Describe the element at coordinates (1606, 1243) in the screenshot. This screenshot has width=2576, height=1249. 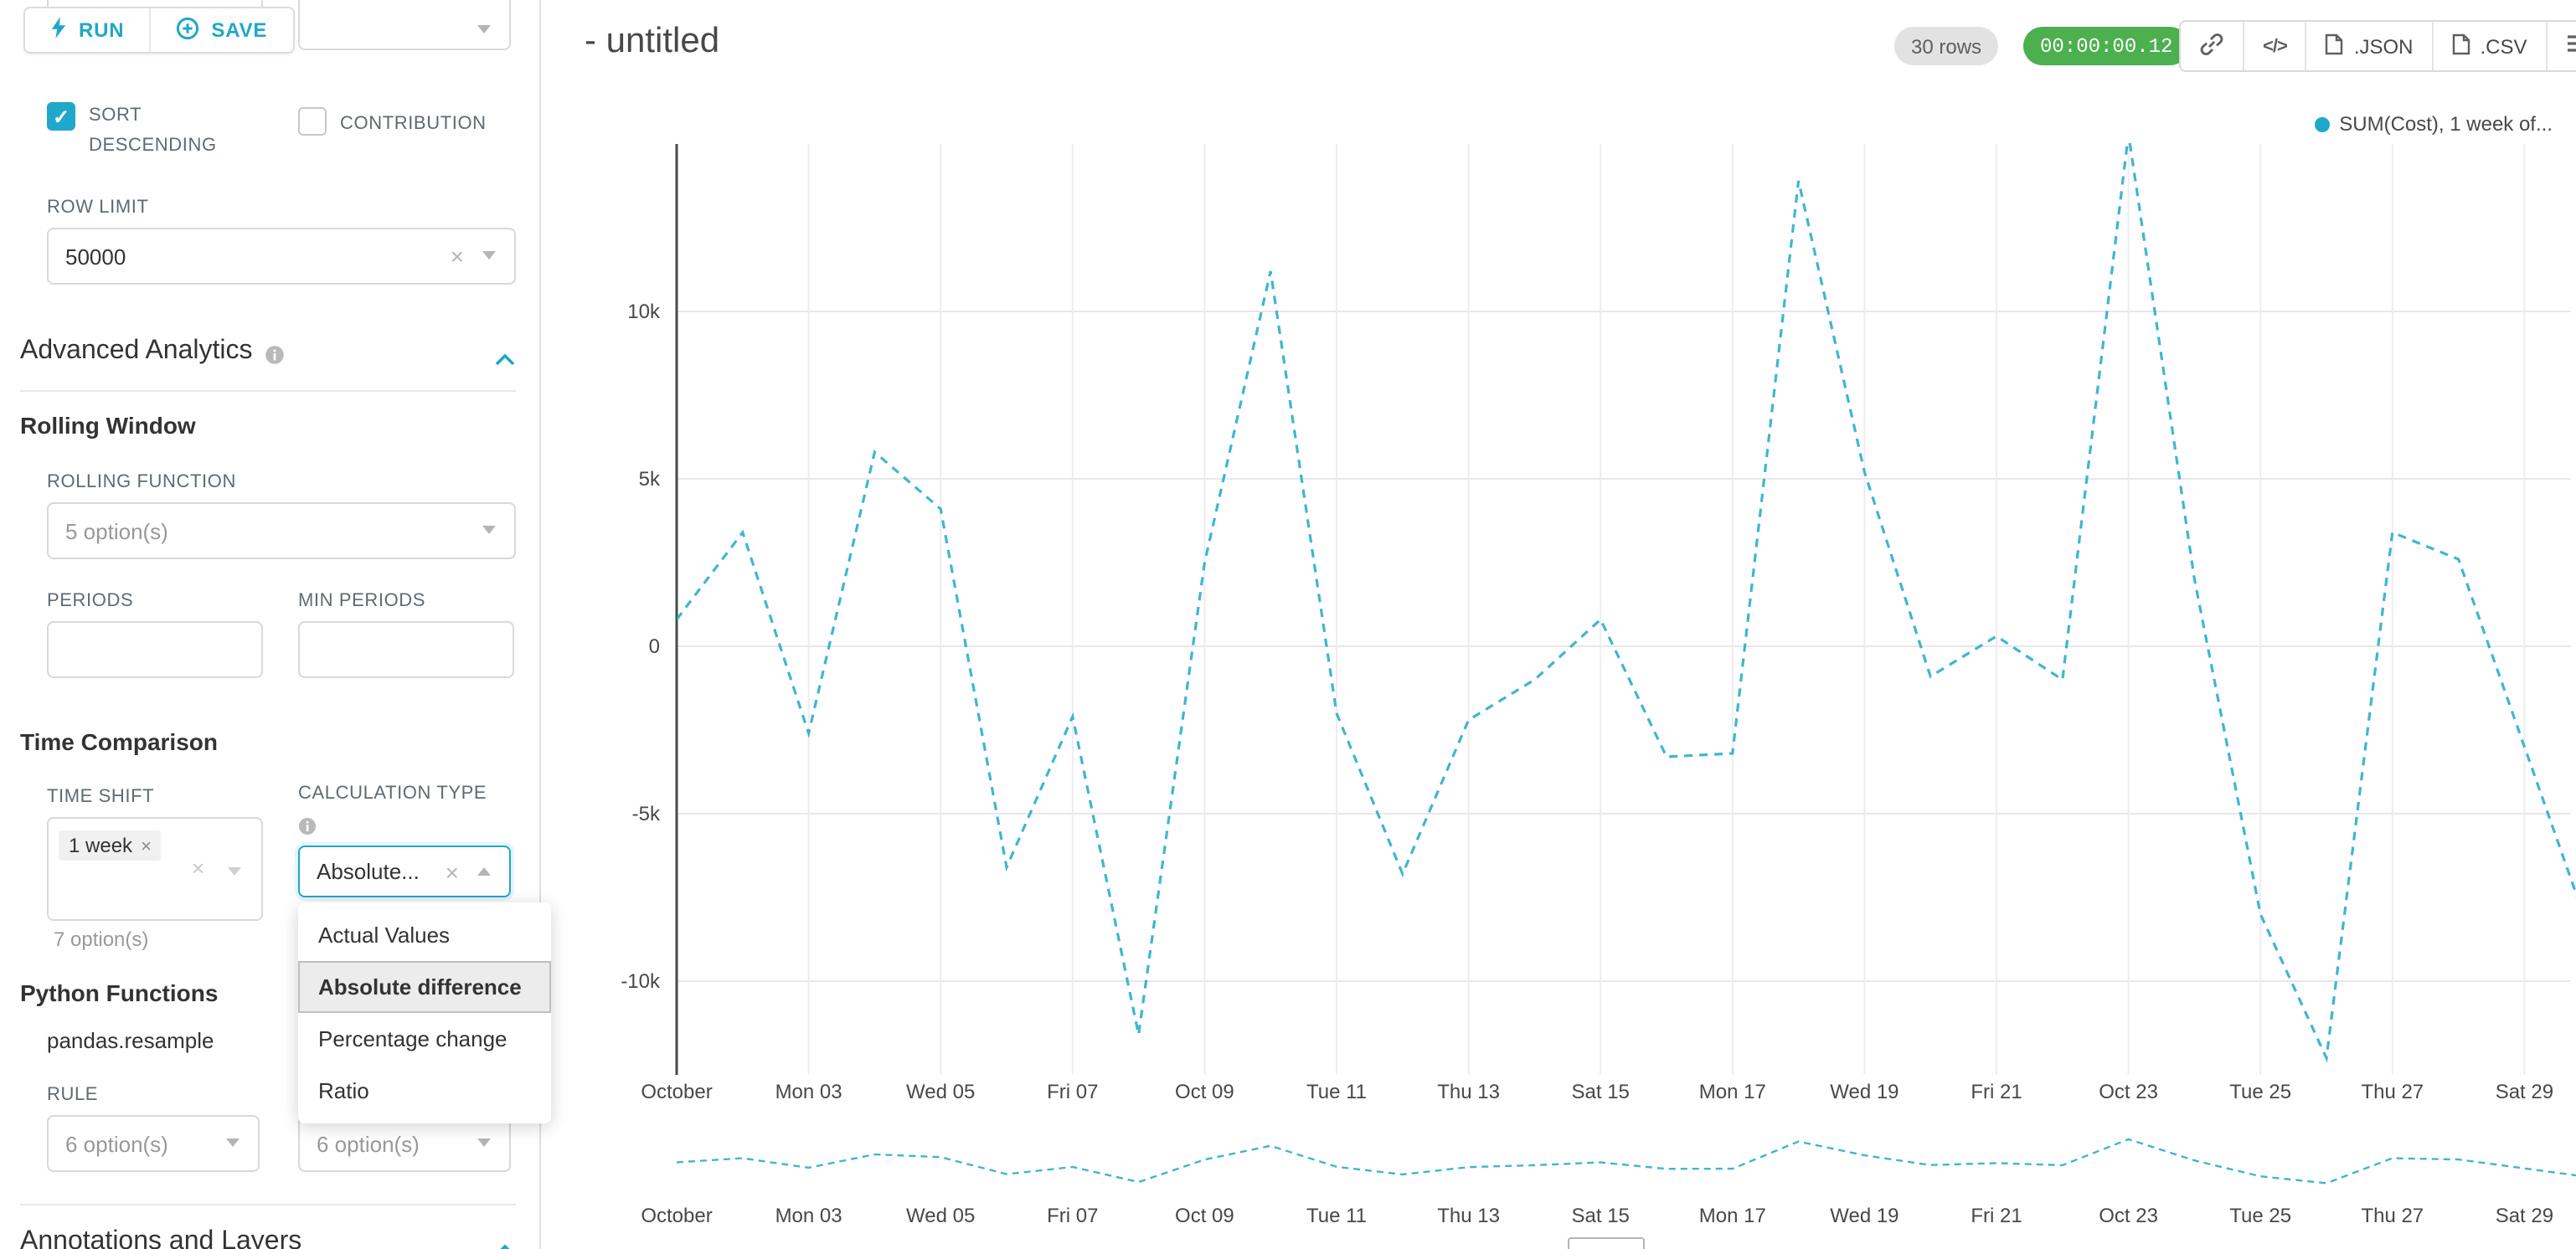
I see `zoom-handle-label` at that location.